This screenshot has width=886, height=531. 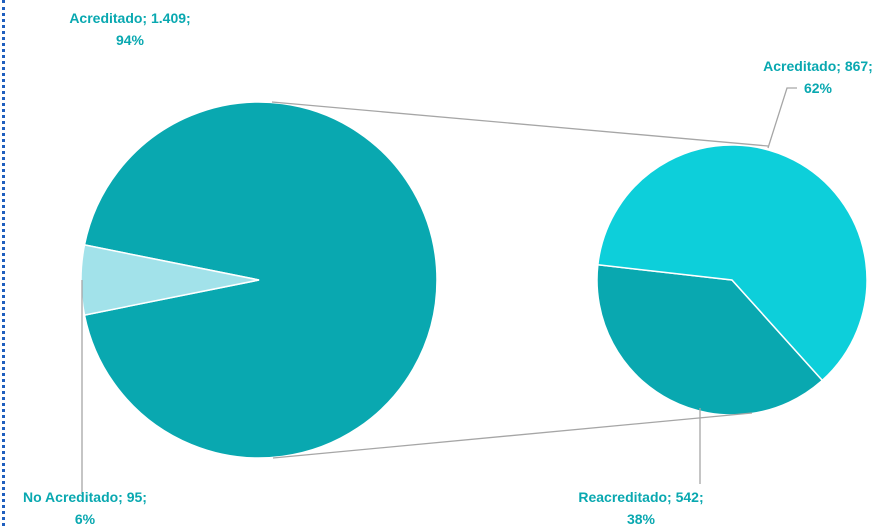 I want to click on pie-slice-acreditado-sub, so click(x=732, y=263).